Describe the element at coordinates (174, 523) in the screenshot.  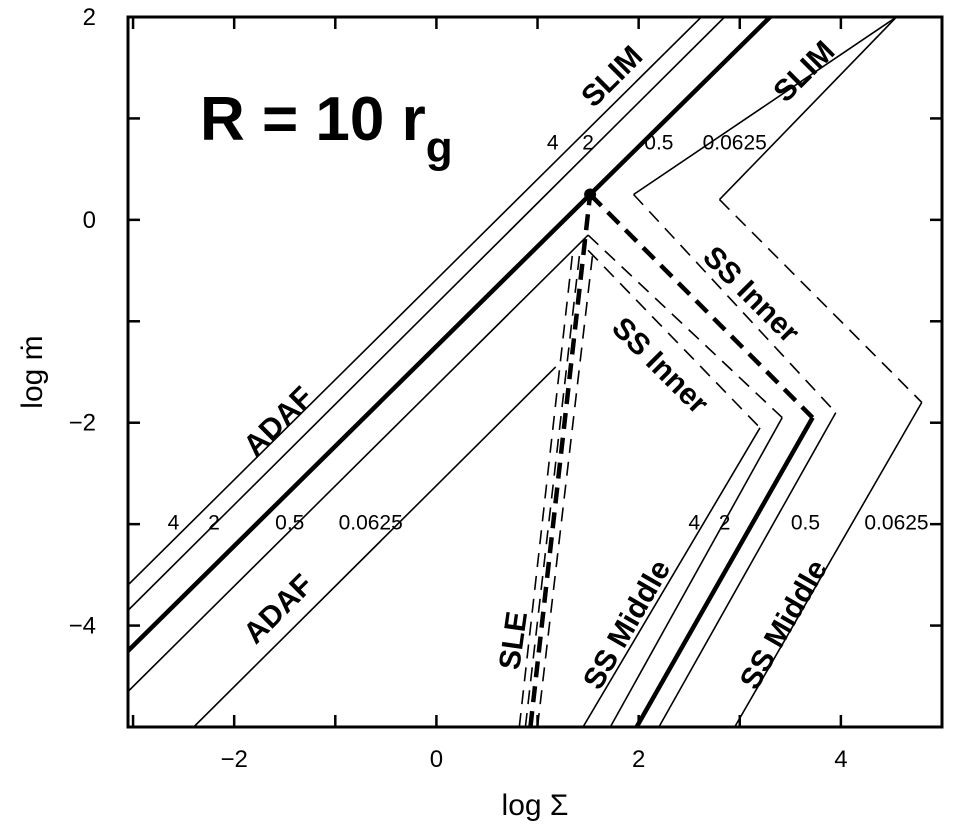
I see `alpha-label-4-13: 4` at that location.